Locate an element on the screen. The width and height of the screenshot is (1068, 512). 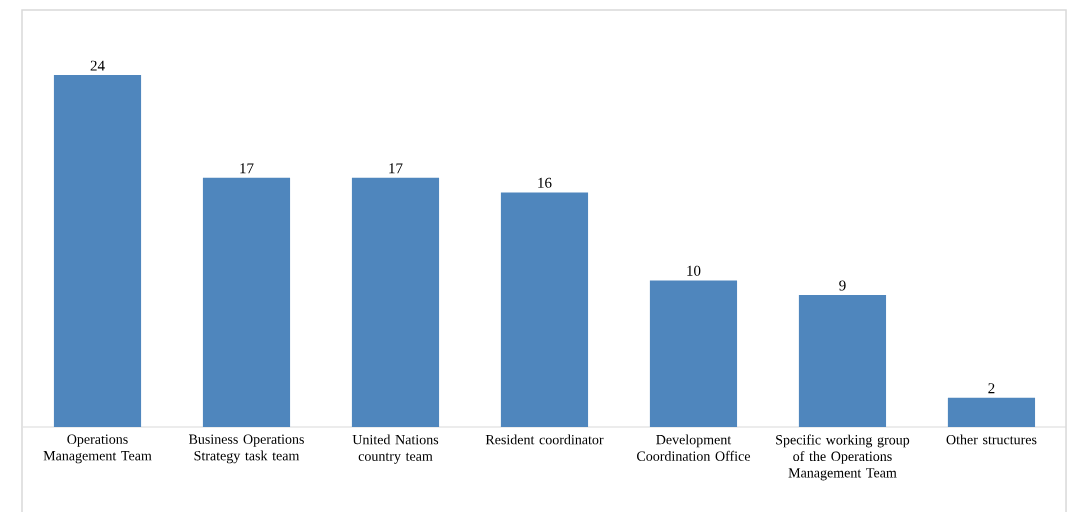
data-label: 16 is located at coordinates (545, 182).